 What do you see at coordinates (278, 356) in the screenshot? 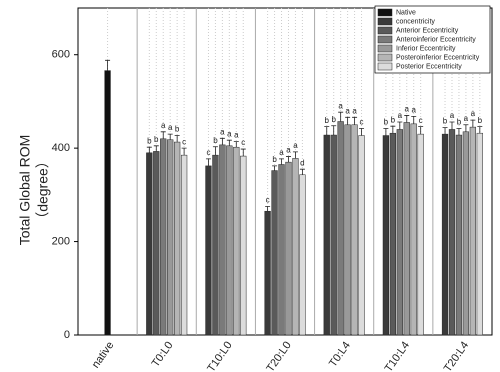
I see `x-tick-label: T20:L0` at bounding box center [278, 356].